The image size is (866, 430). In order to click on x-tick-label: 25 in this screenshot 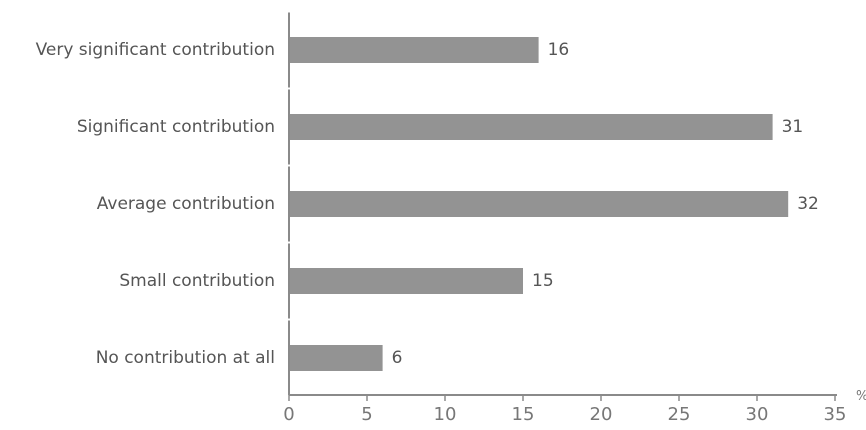, I will do `click(679, 414)`.